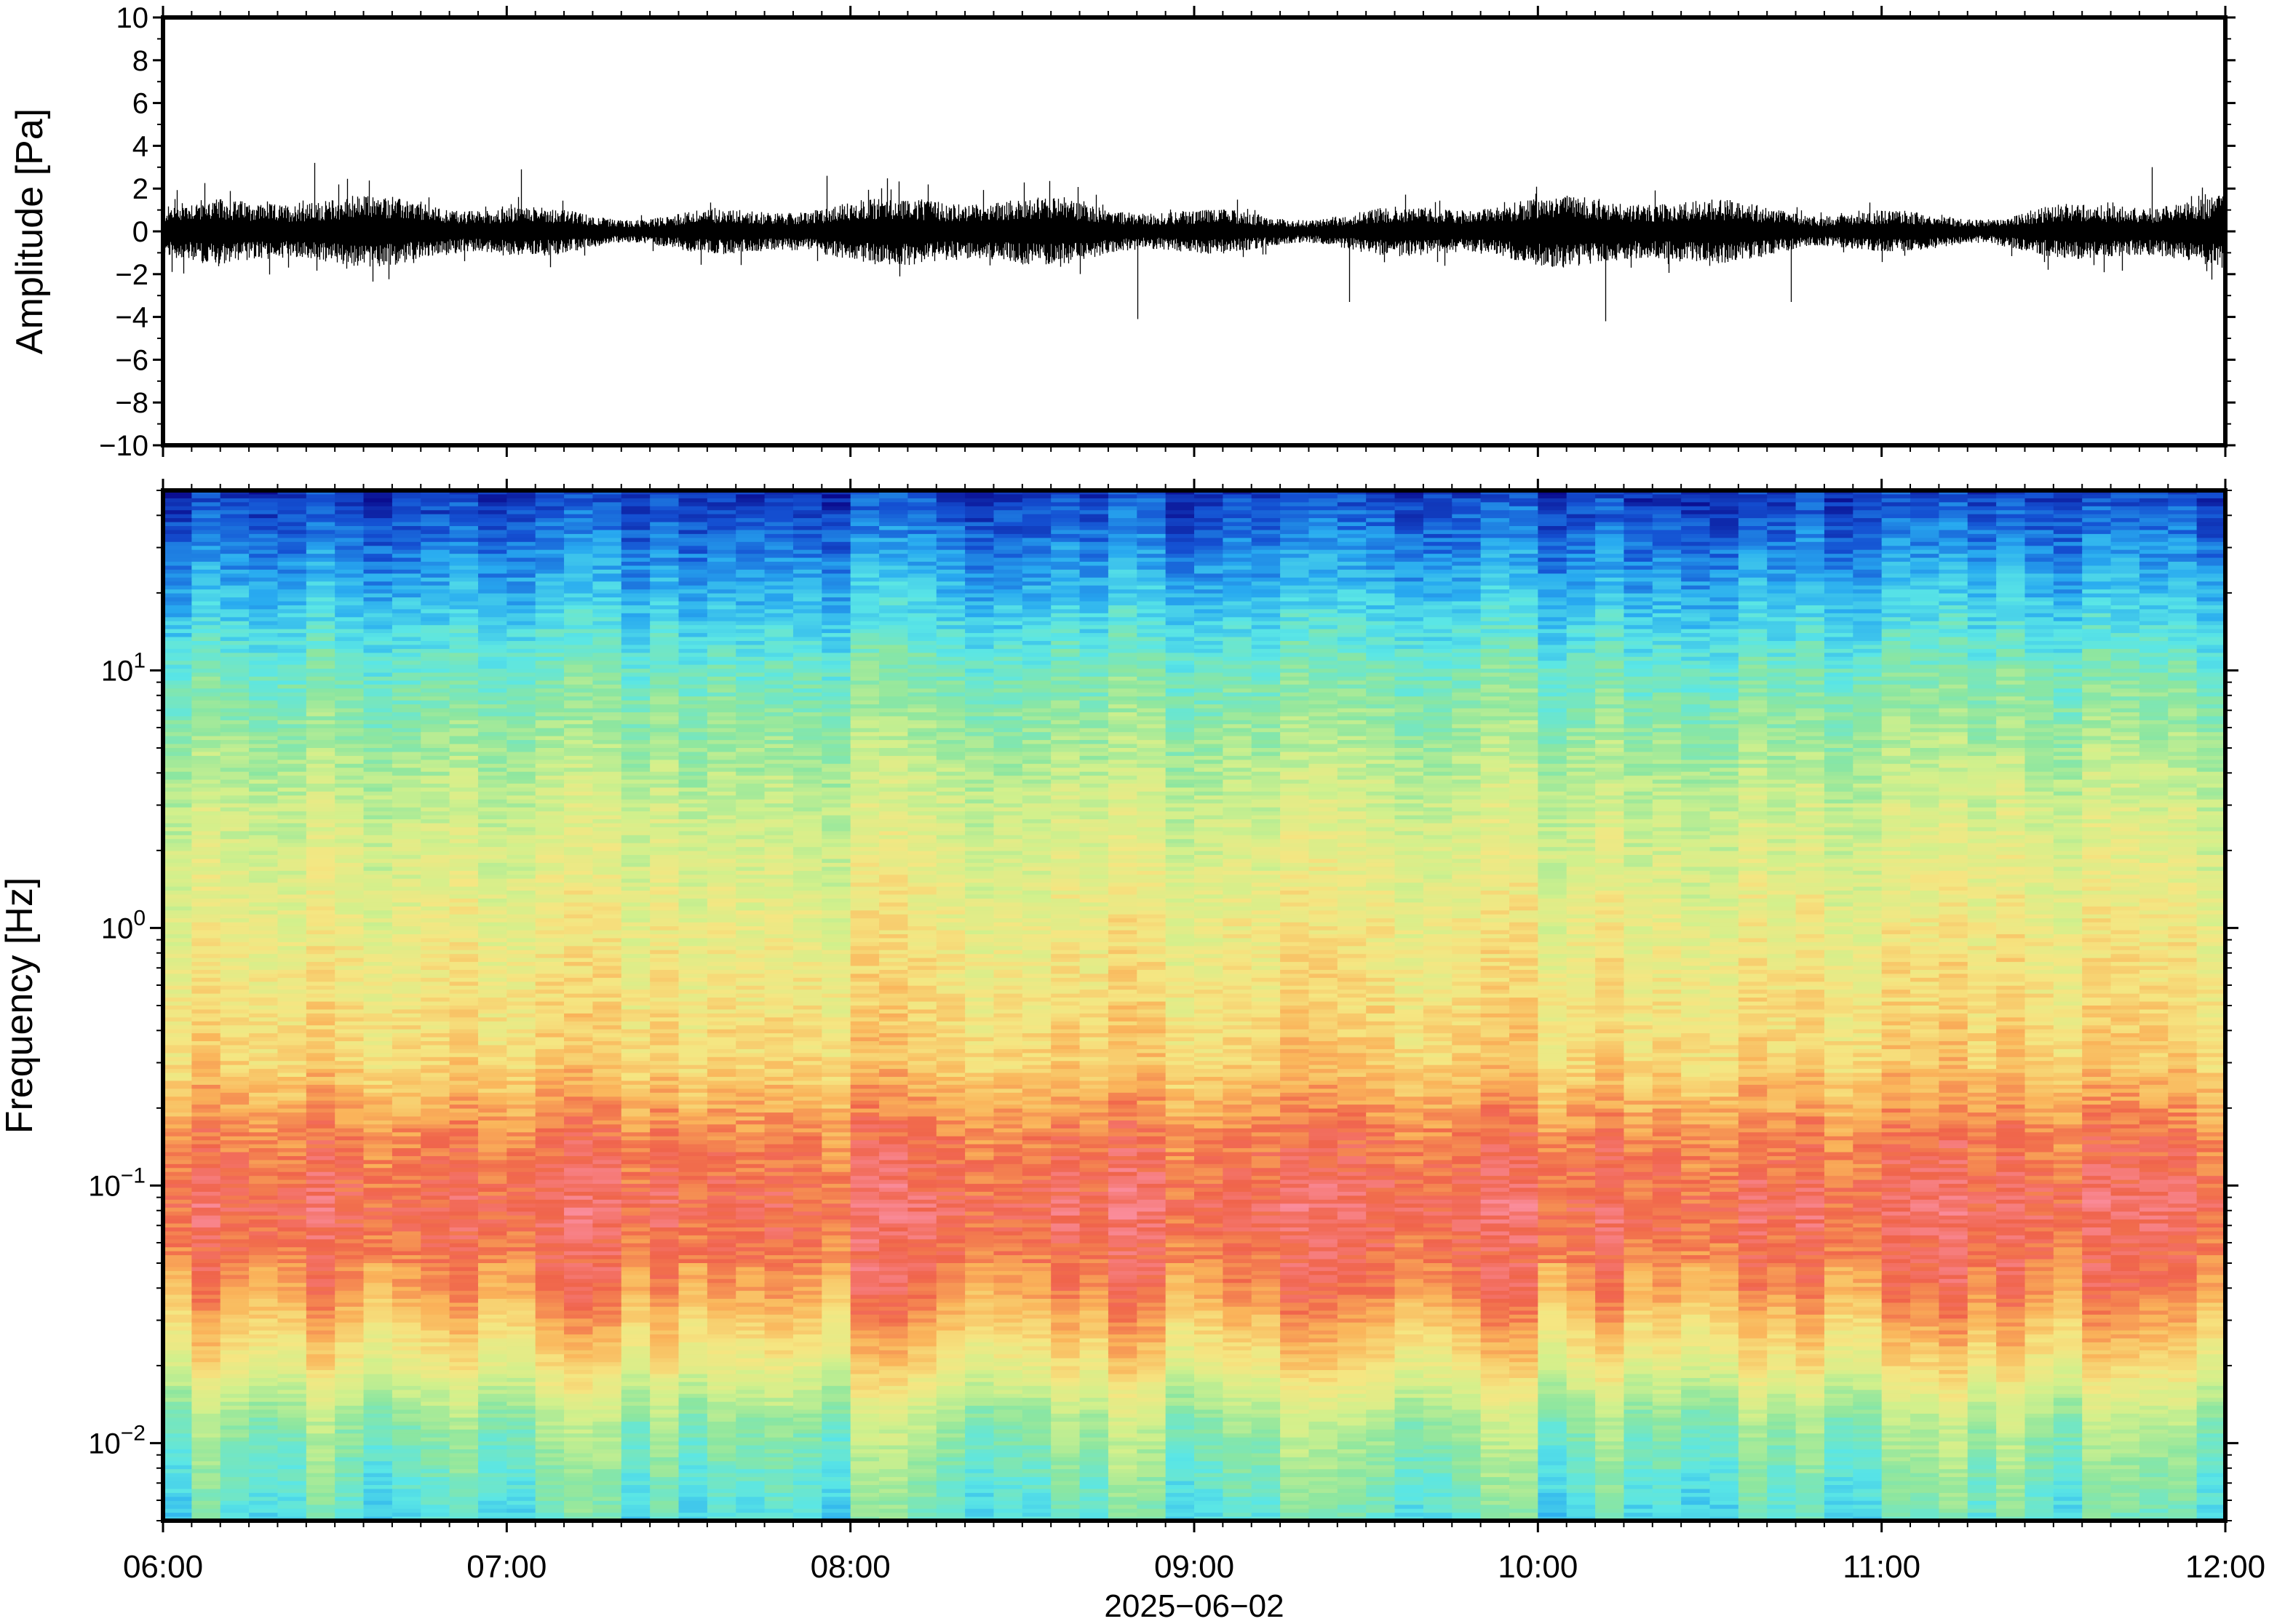  Describe the element at coordinates (140, 232) in the screenshot. I see `amplitude-y-tick-label: 0` at that location.